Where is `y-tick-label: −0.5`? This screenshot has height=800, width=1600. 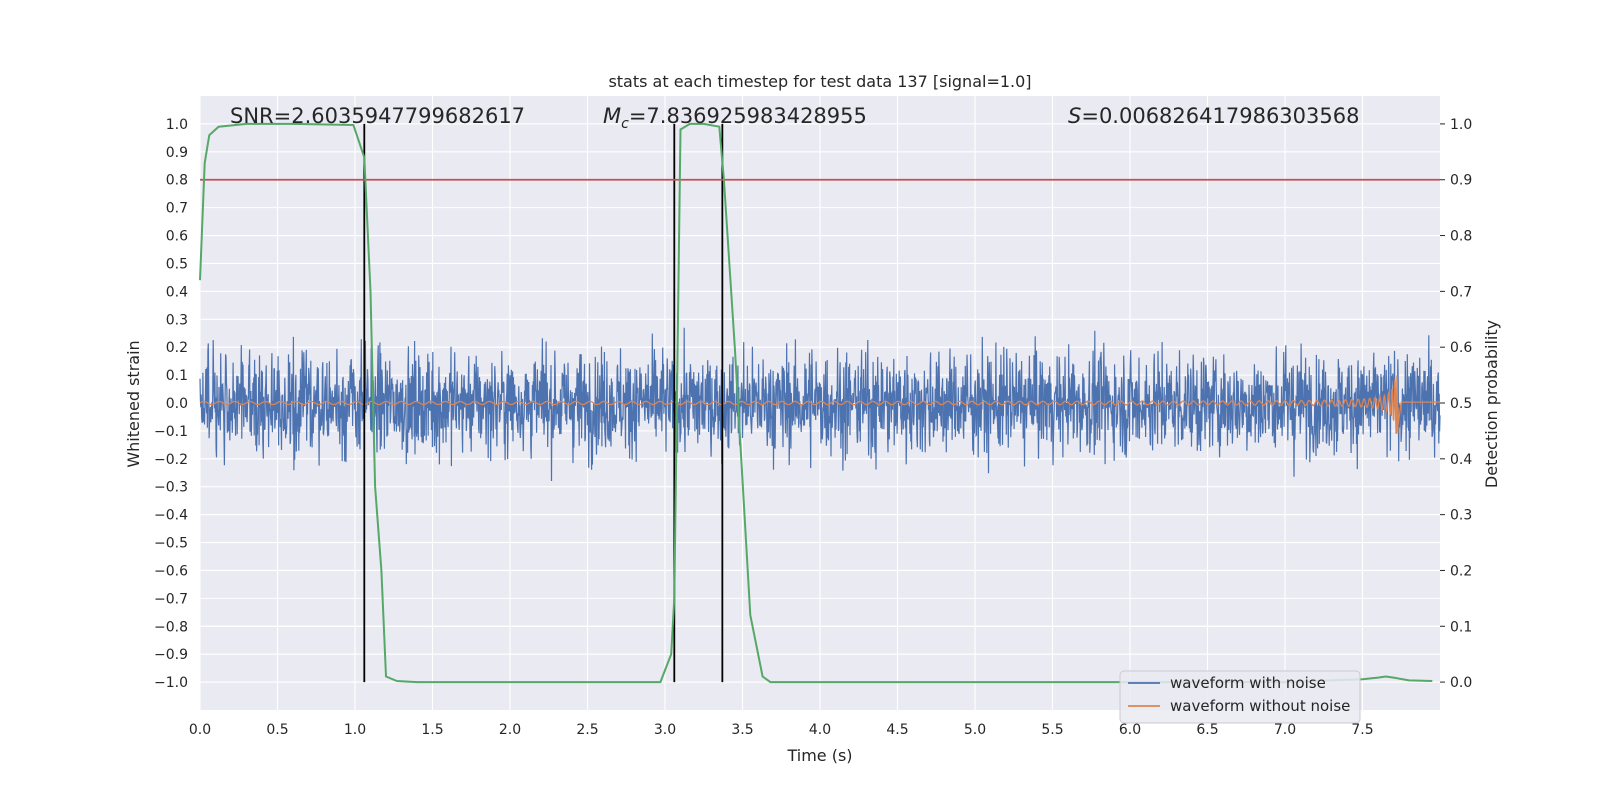 y-tick-label: −0.5 is located at coordinates (171, 544).